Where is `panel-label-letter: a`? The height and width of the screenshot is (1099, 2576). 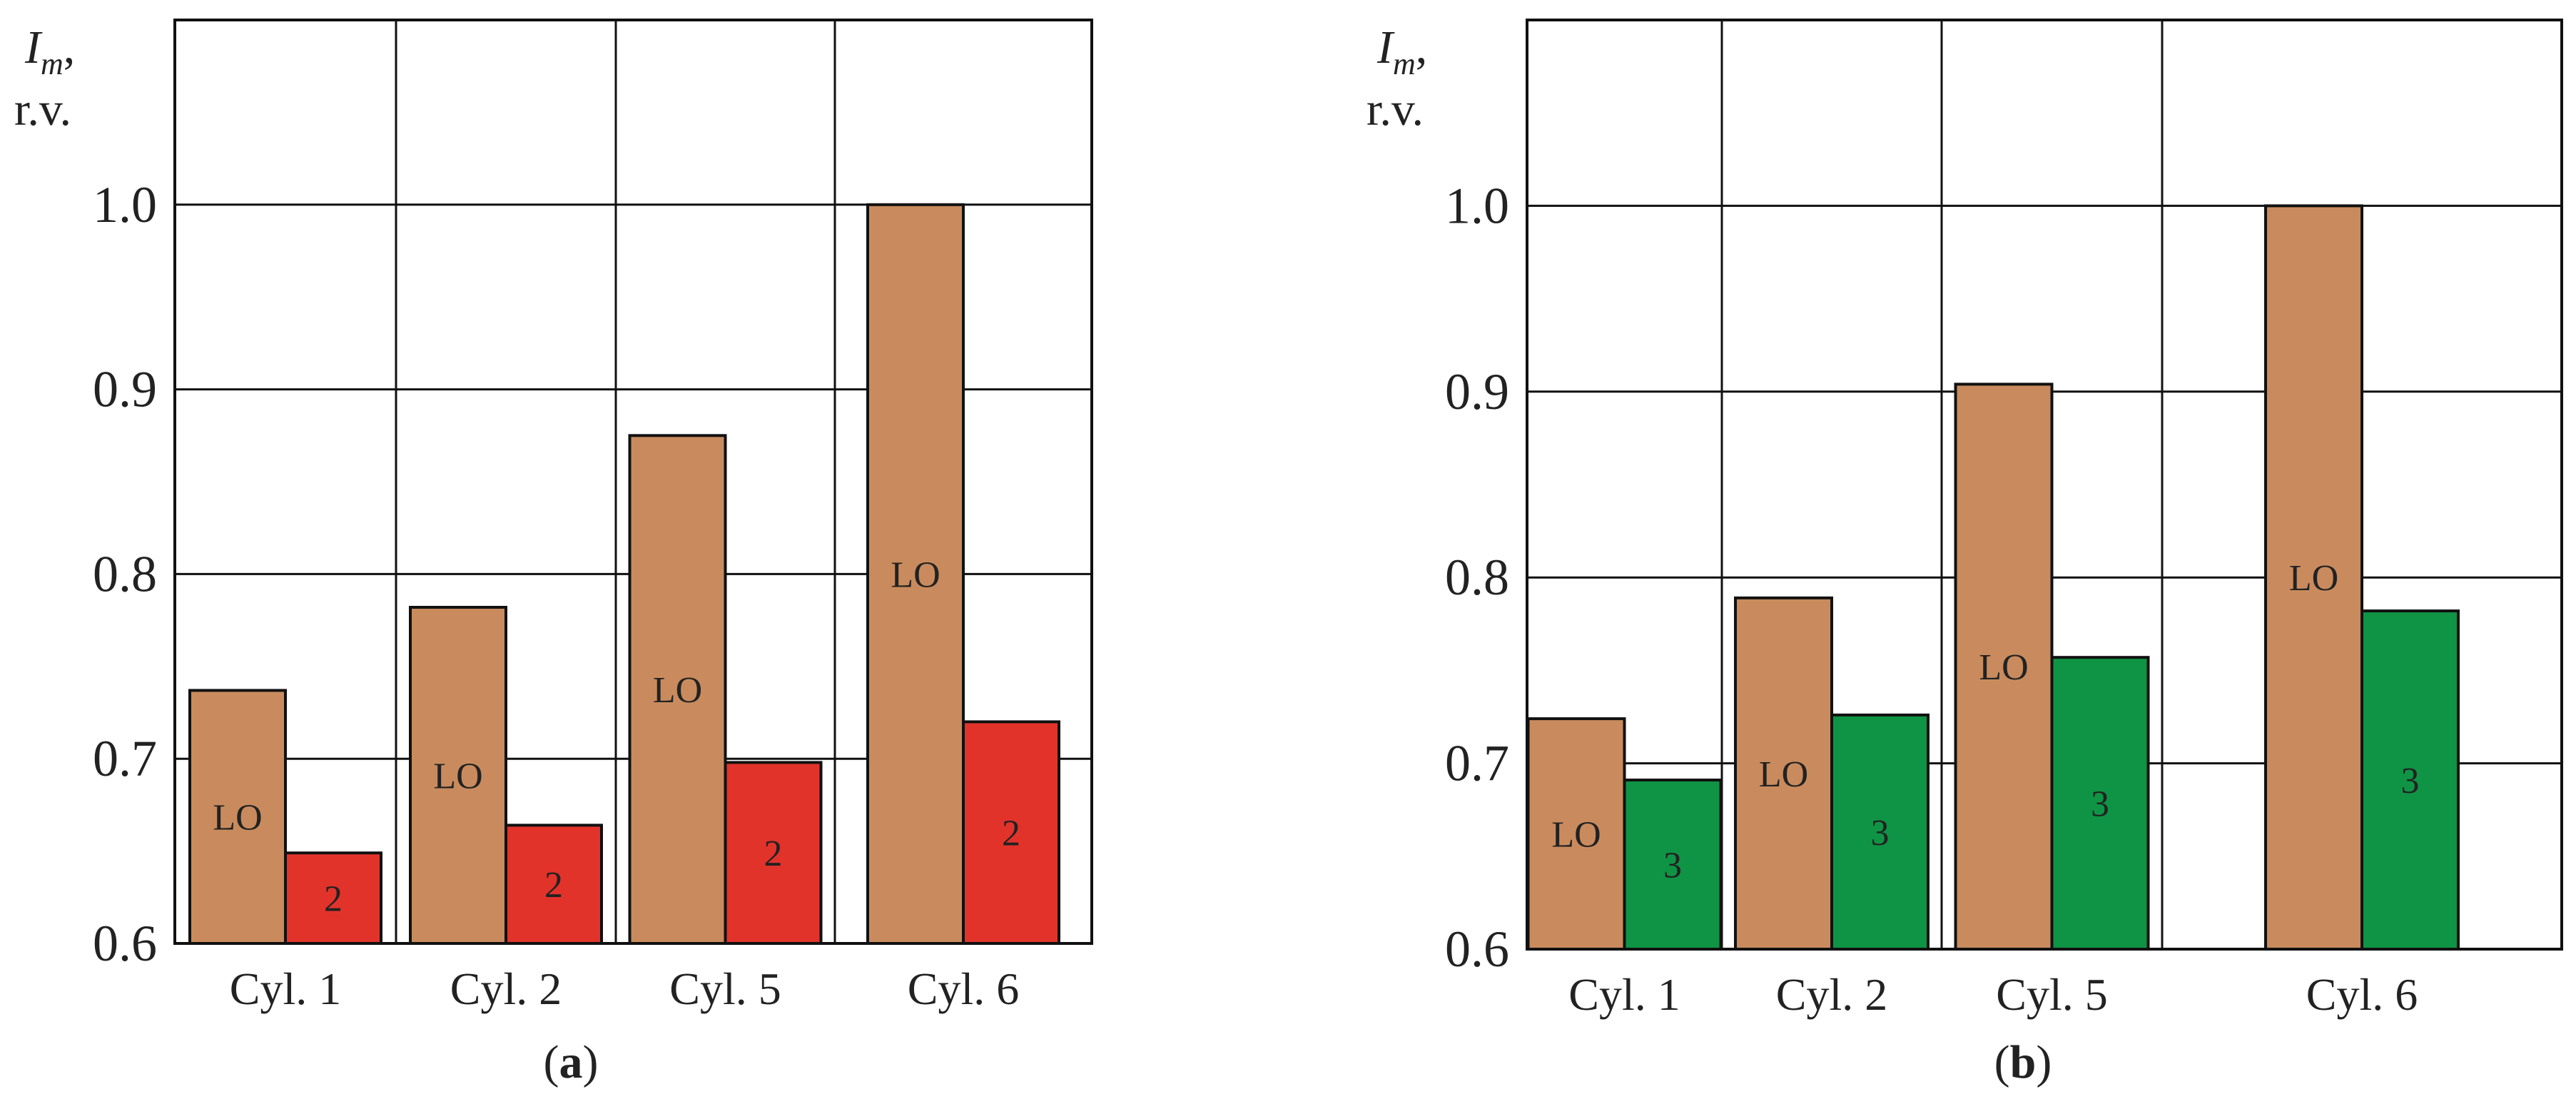
panel-label-letter: a is located at coordinates (571, 1062).